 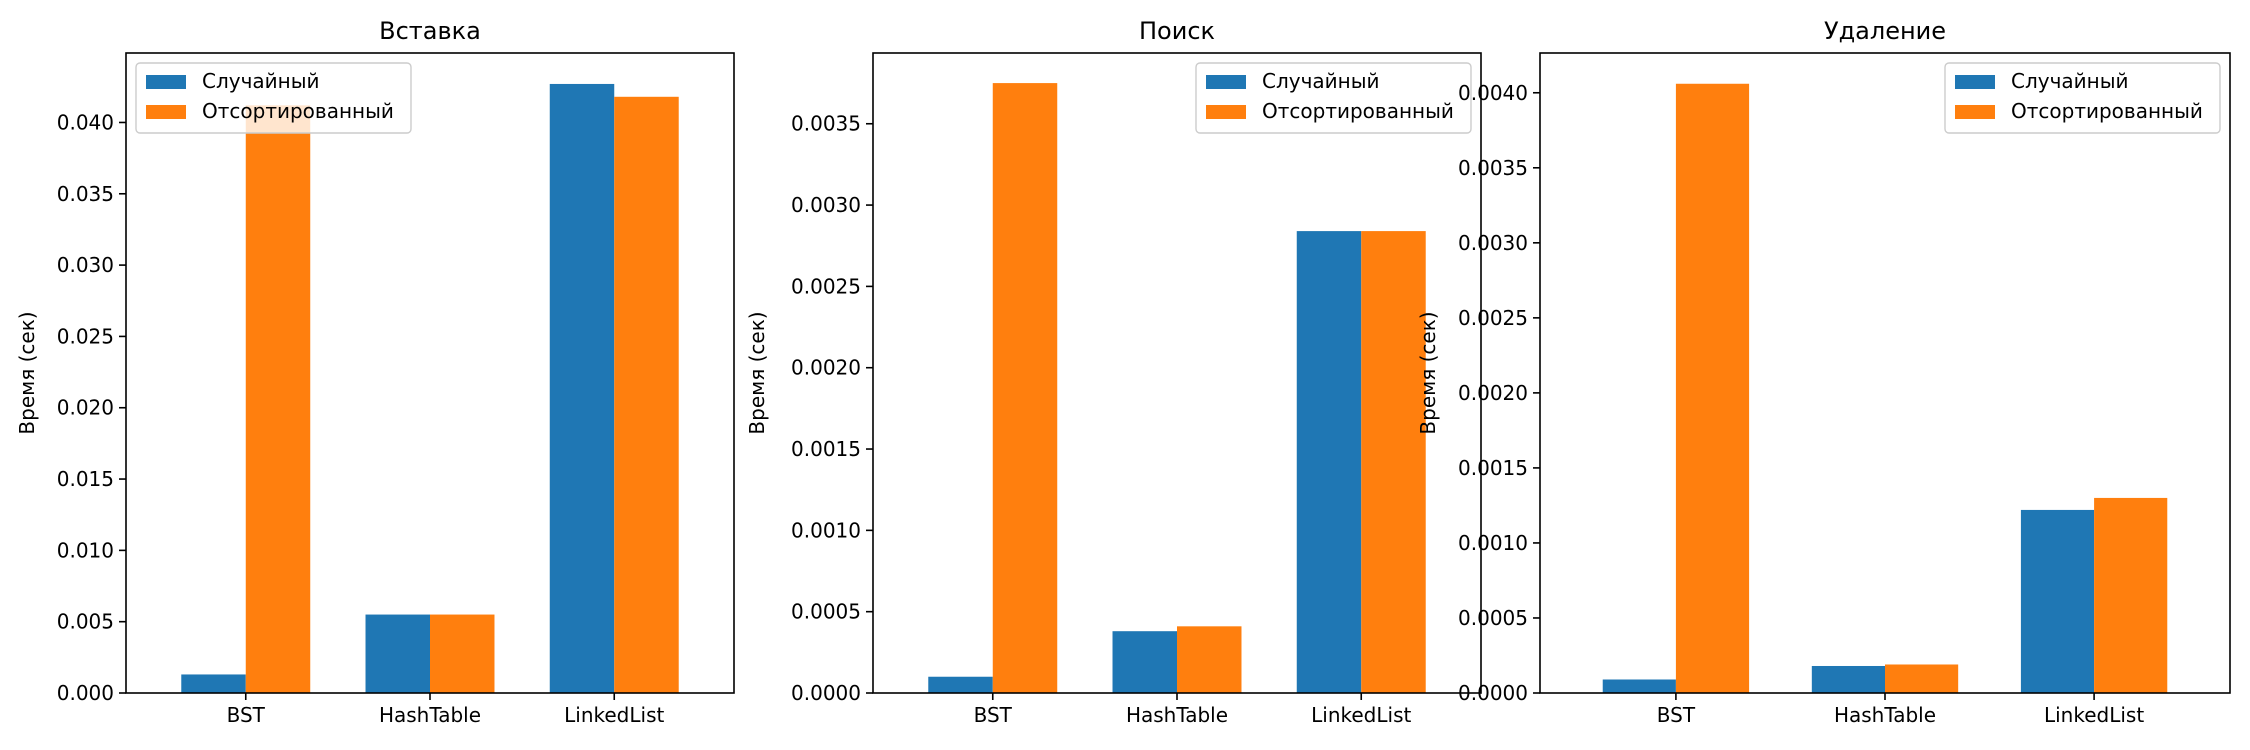 What do you see at coordinates (85, 265) in the screenshot?
I see `y-tick-label: 0.030` at bounding box center [85, 265].